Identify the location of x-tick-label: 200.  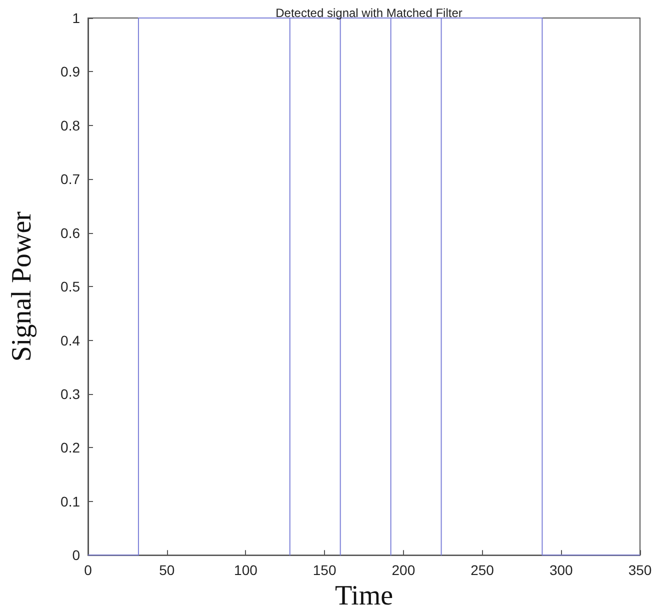
(404, 570).